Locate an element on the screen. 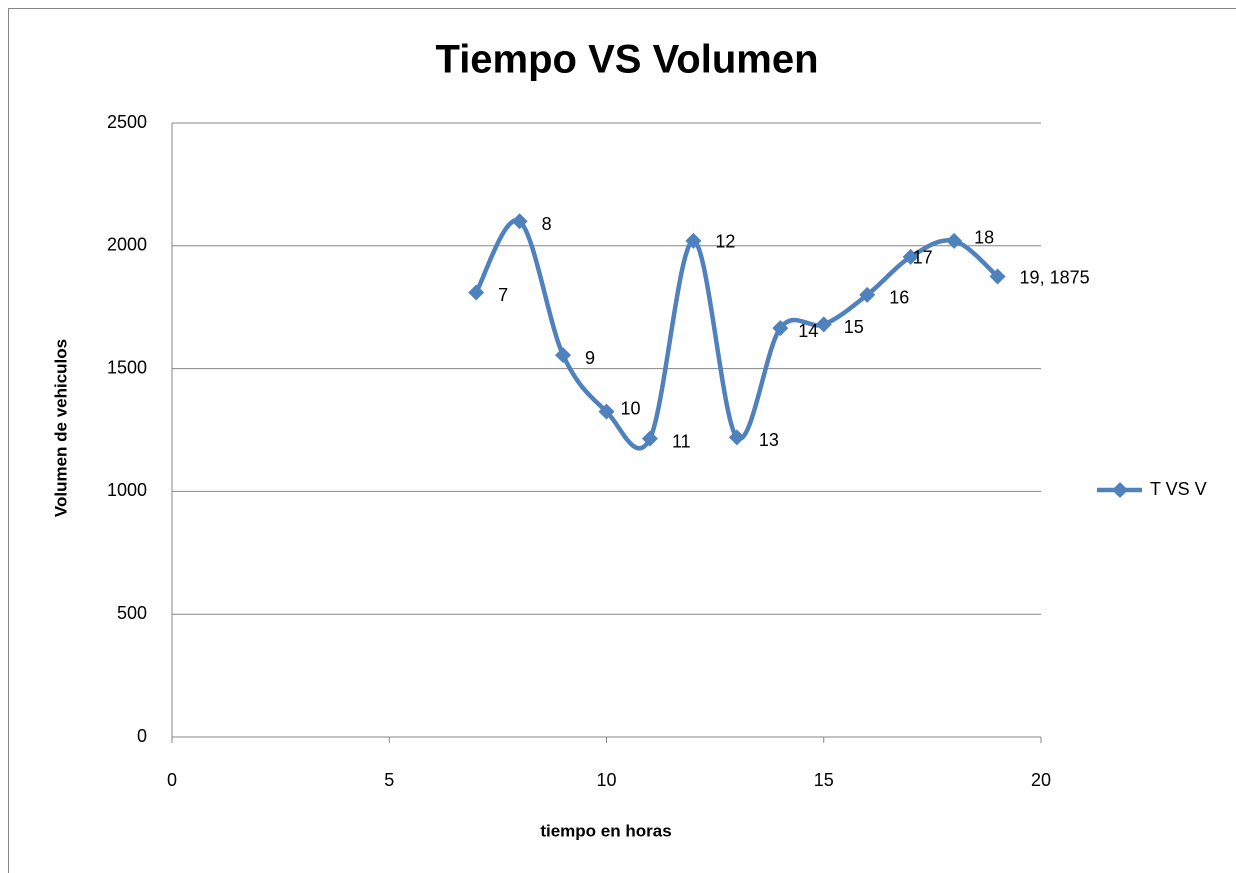 The height and width of the screenshot is (873, 1236). x-tick-label: 5 is located at coordinates (389, 780).